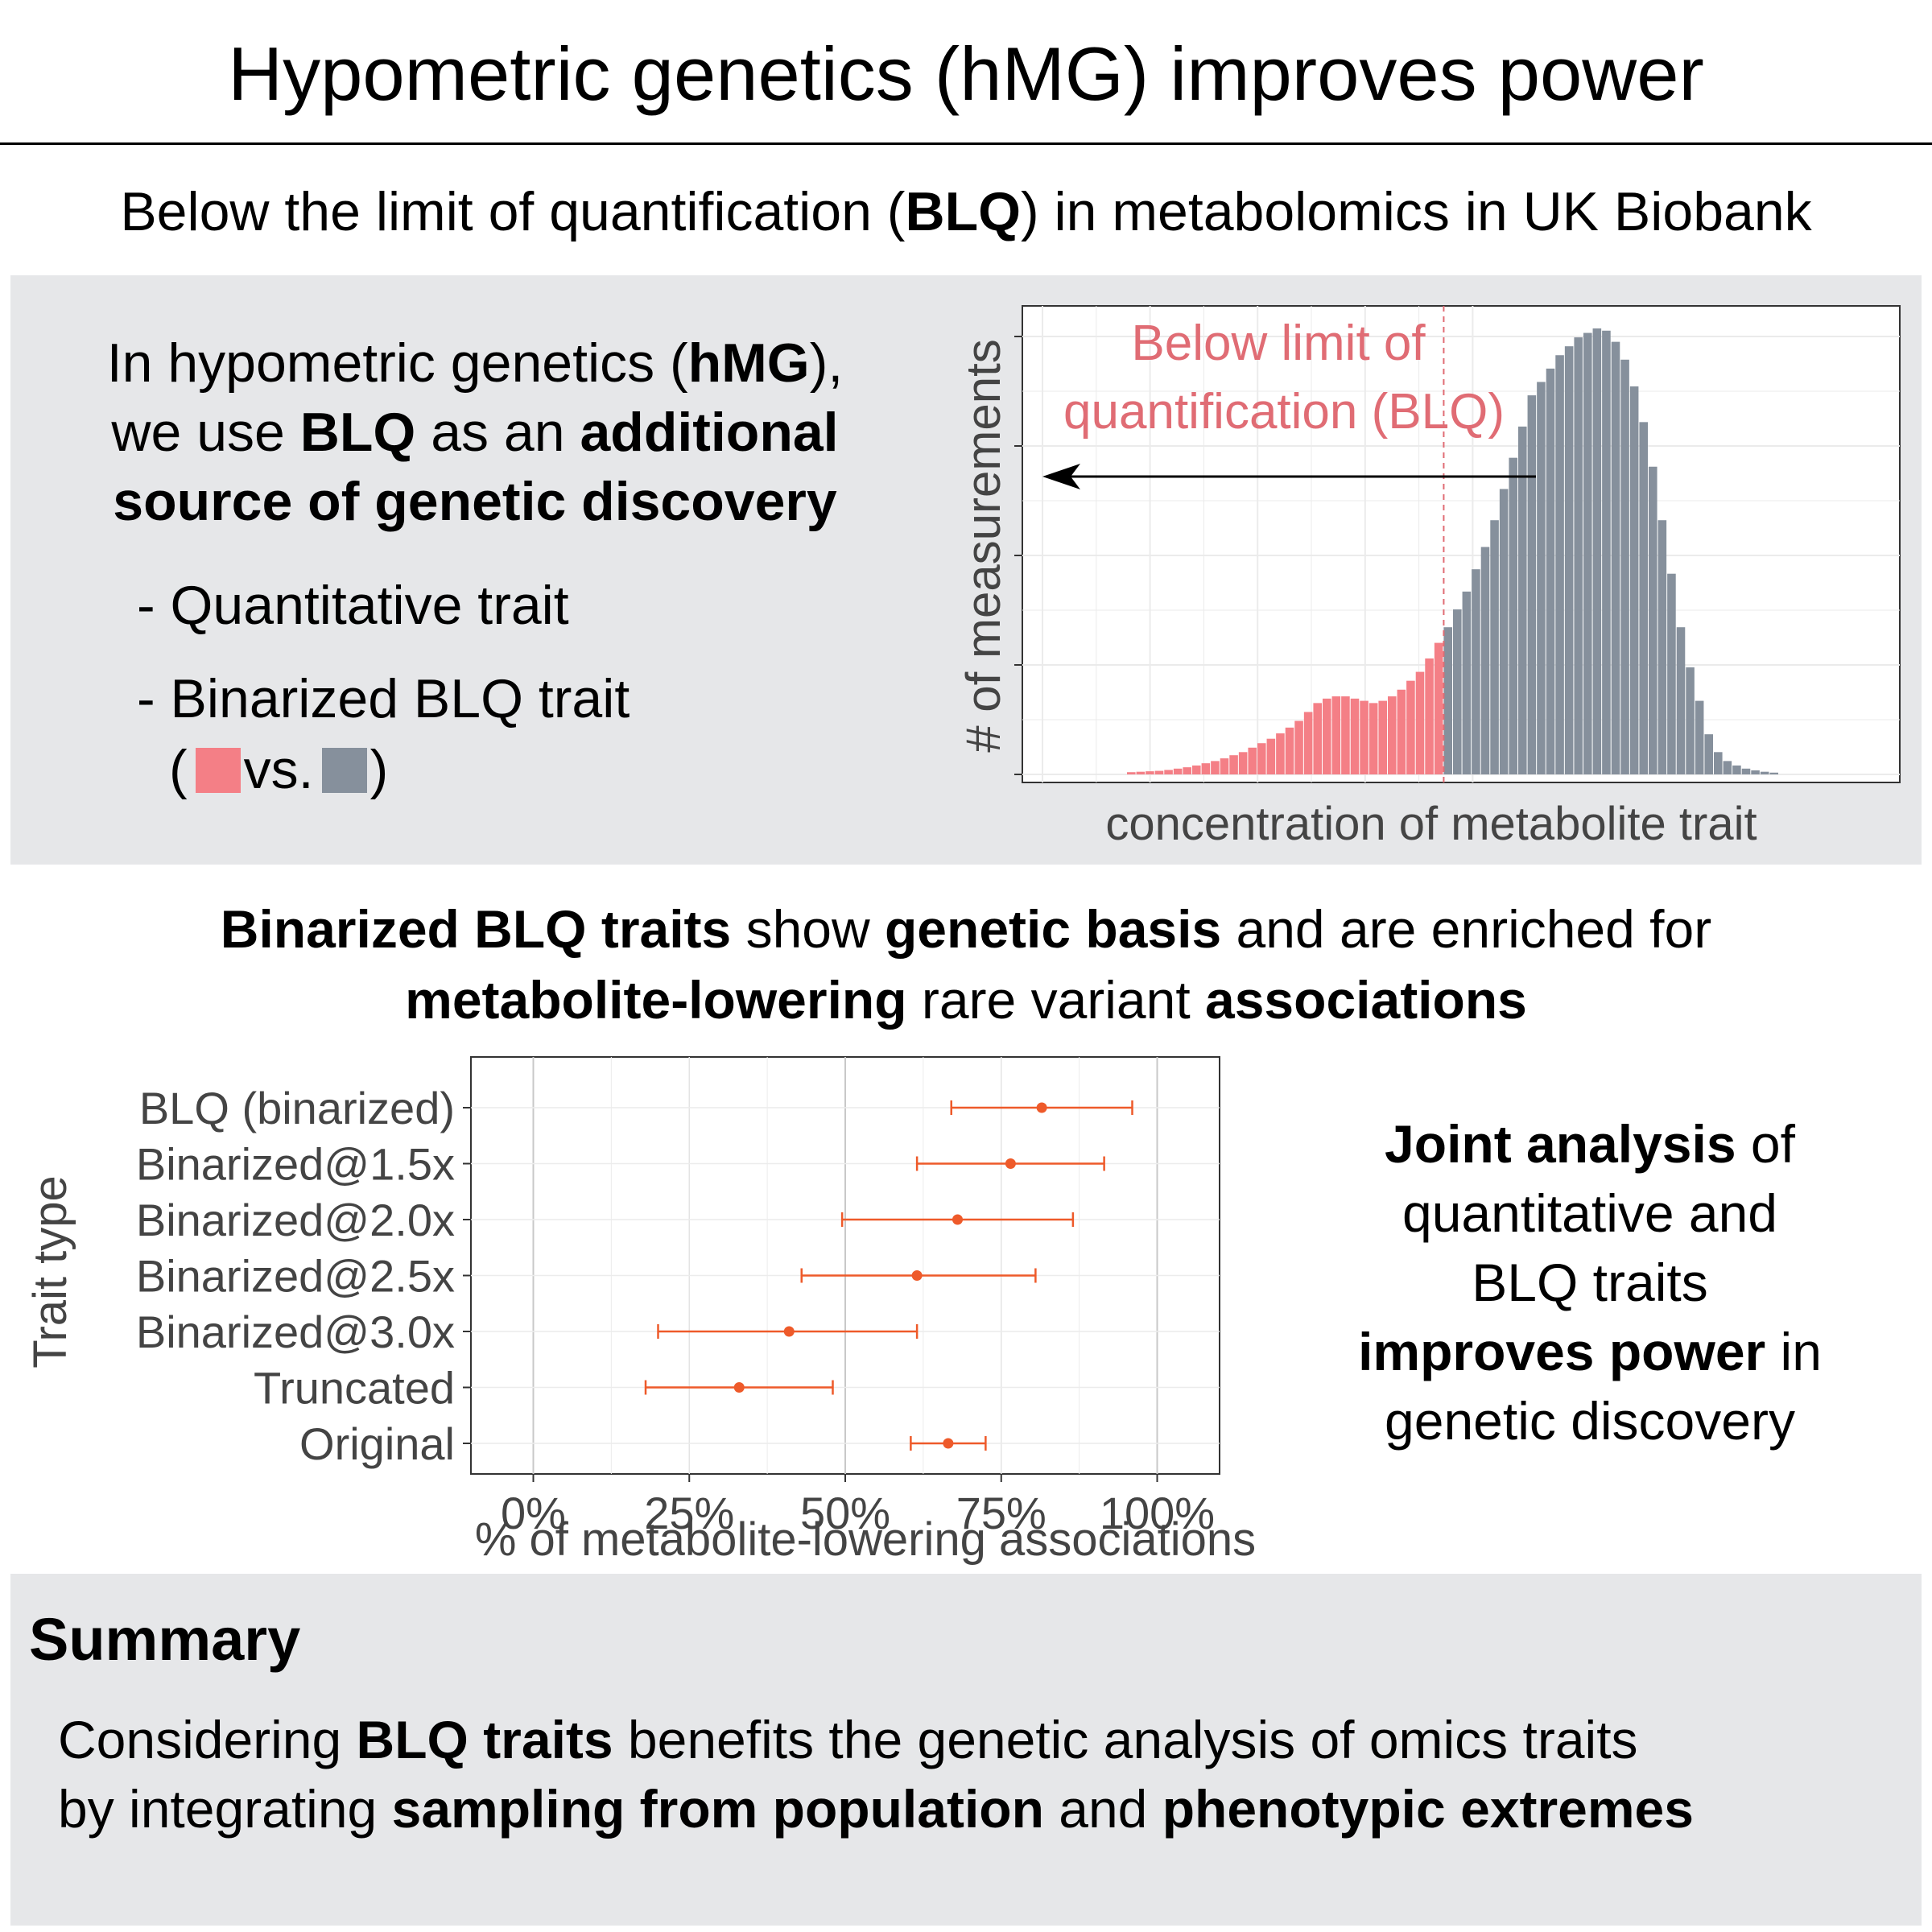 This screenshot has width=1932, height=1932. Describe the element at coordinates (1562, 1351) in the screenshot. I see `joint-l4-bold: improves power` at that location.